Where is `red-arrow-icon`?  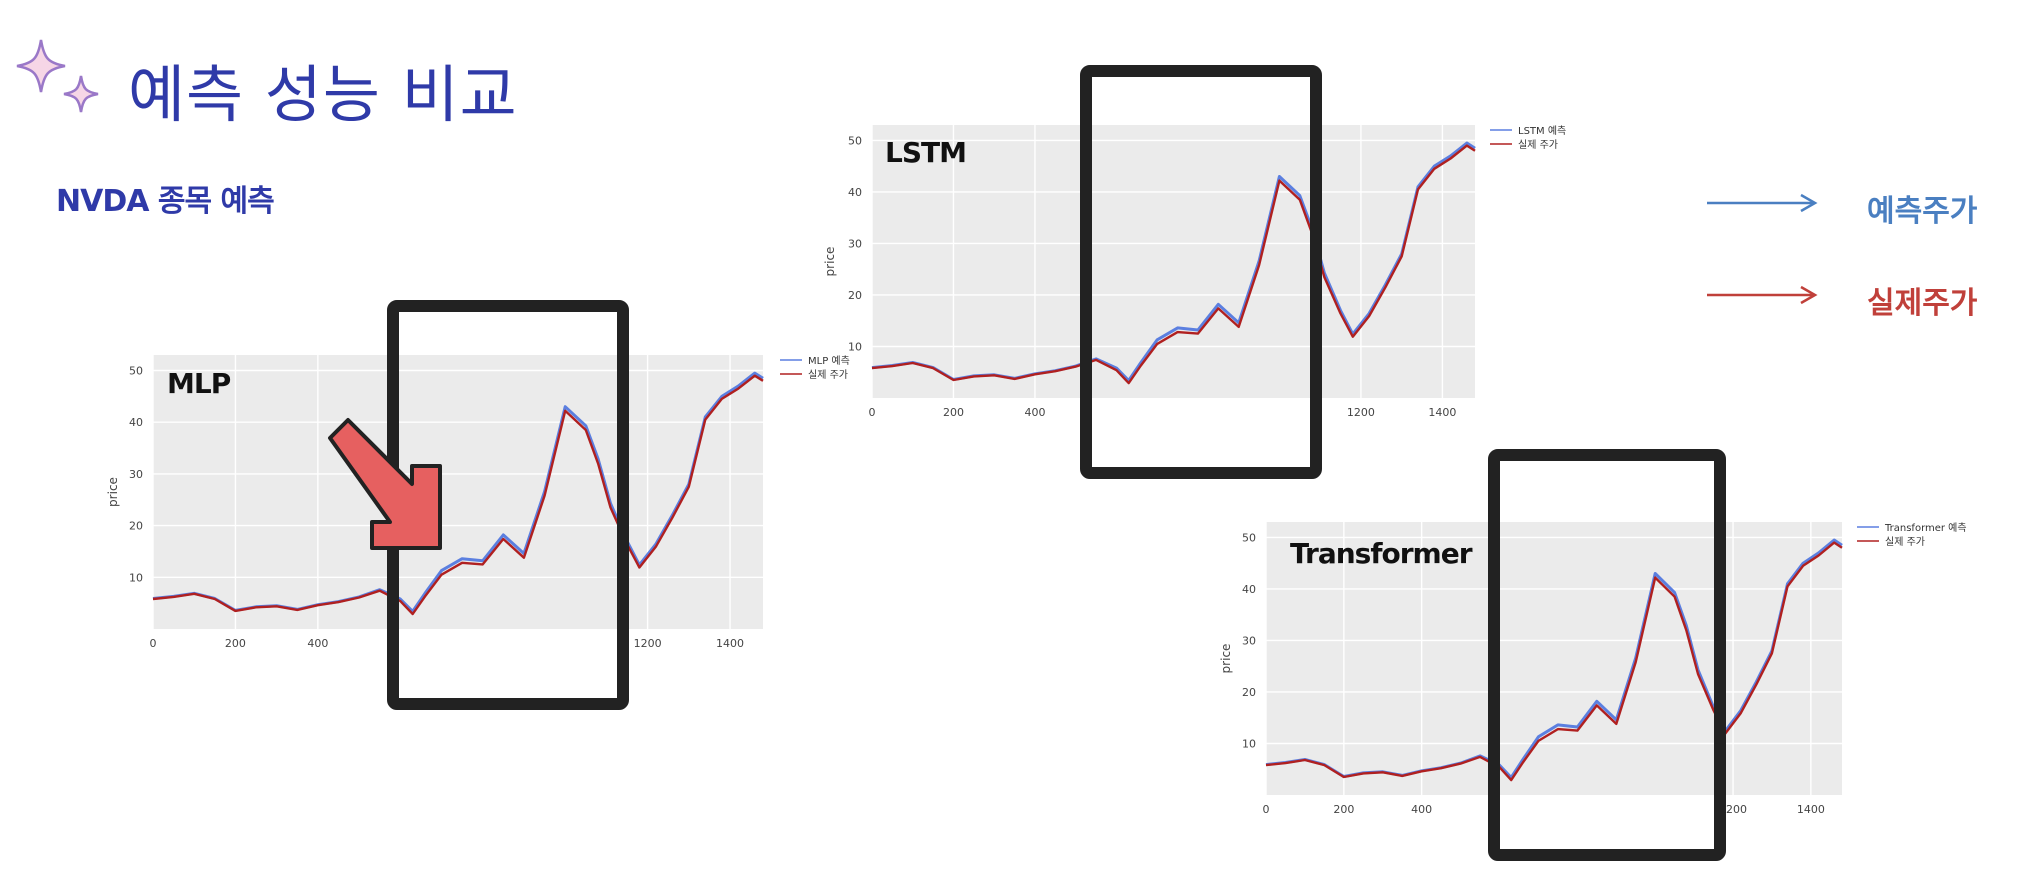 red-arrow-icon is located at coordinates (385, 484).